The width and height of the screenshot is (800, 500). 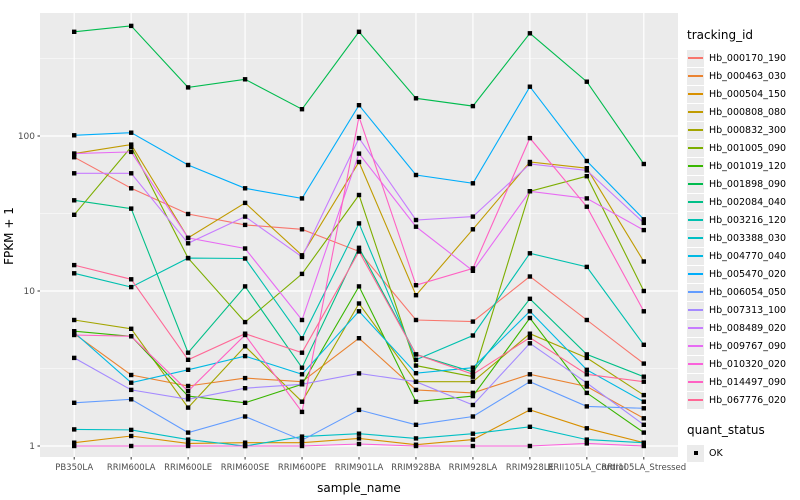 What do you see at coordinates (748, 310) in the screenshot?
I see `legend-label: Hb_007313_100` at bounding box center [748, 310].